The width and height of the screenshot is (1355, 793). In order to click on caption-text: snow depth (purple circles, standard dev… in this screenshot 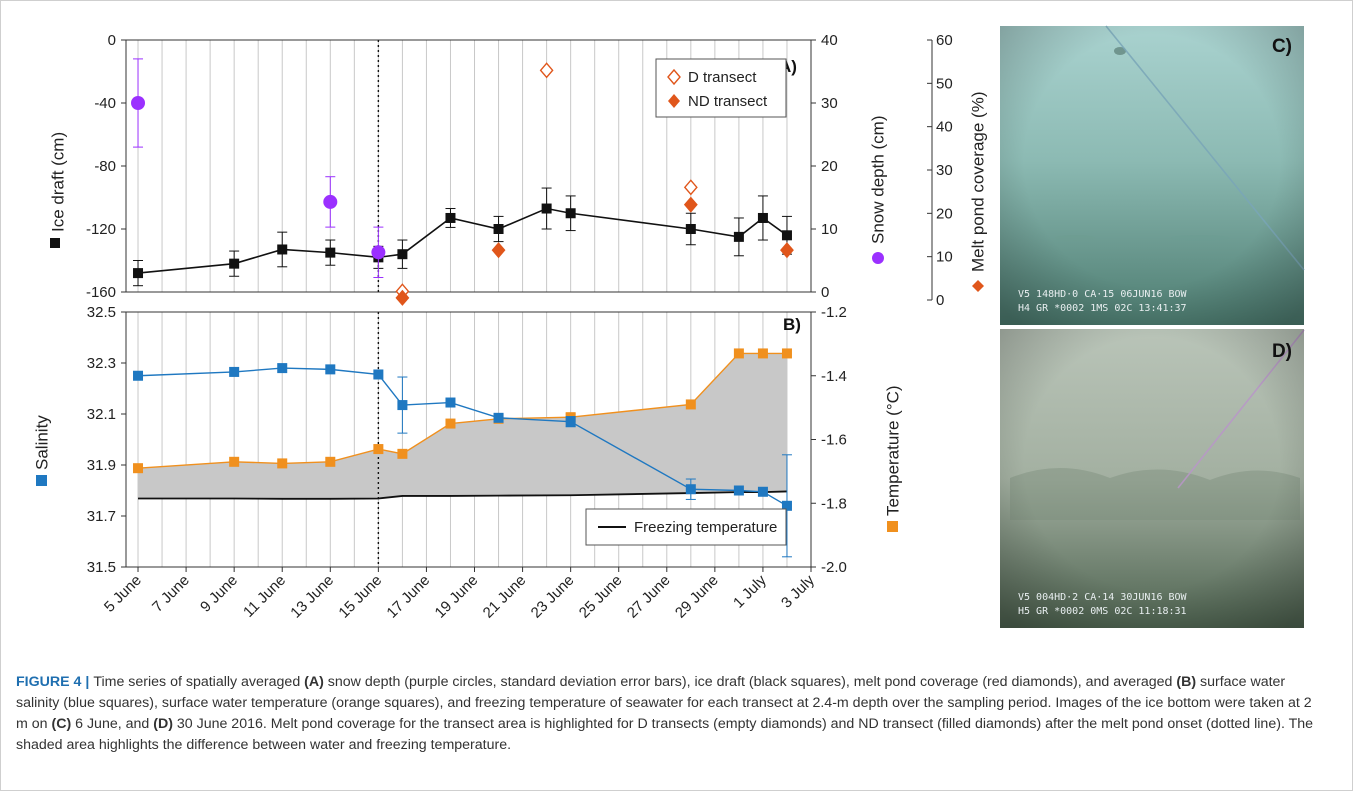, I will do `click(750, 682)`.